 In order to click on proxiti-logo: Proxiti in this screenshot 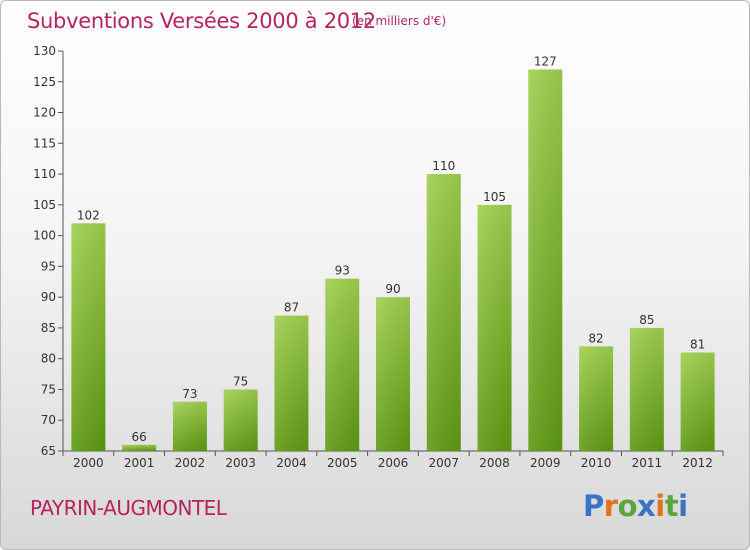, I will do `click(635, 506)`.